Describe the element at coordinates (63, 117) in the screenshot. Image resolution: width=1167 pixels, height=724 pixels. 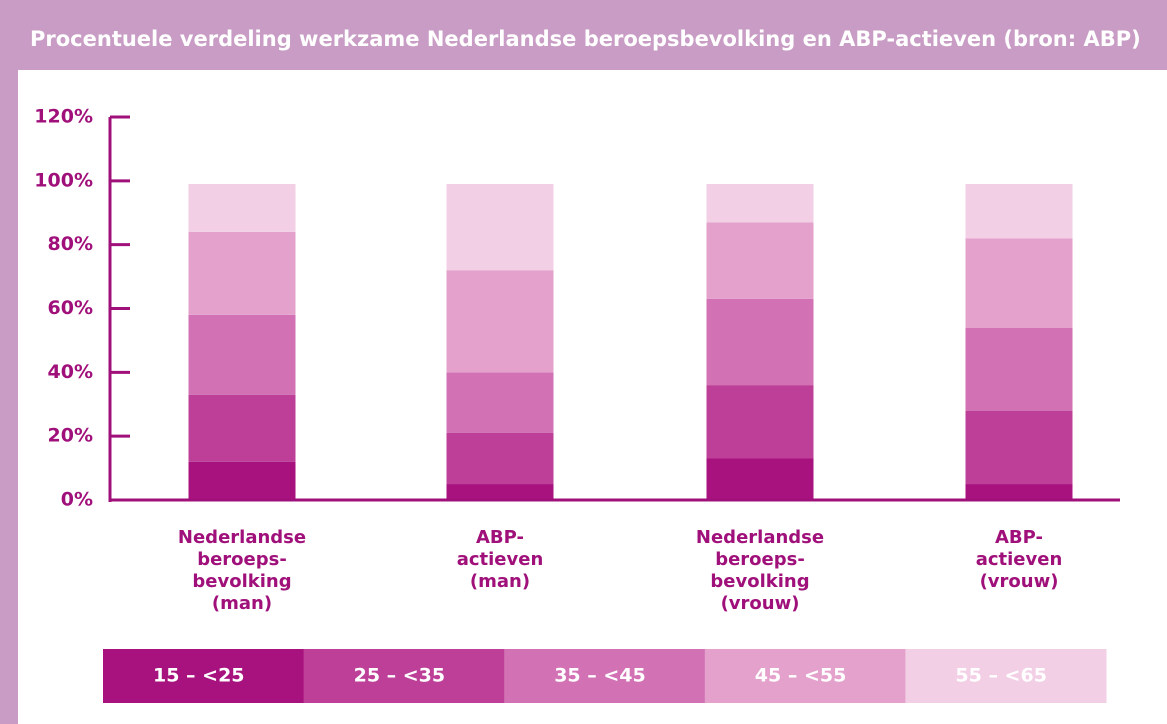
I see `y-tick-label: 120%` at that location.